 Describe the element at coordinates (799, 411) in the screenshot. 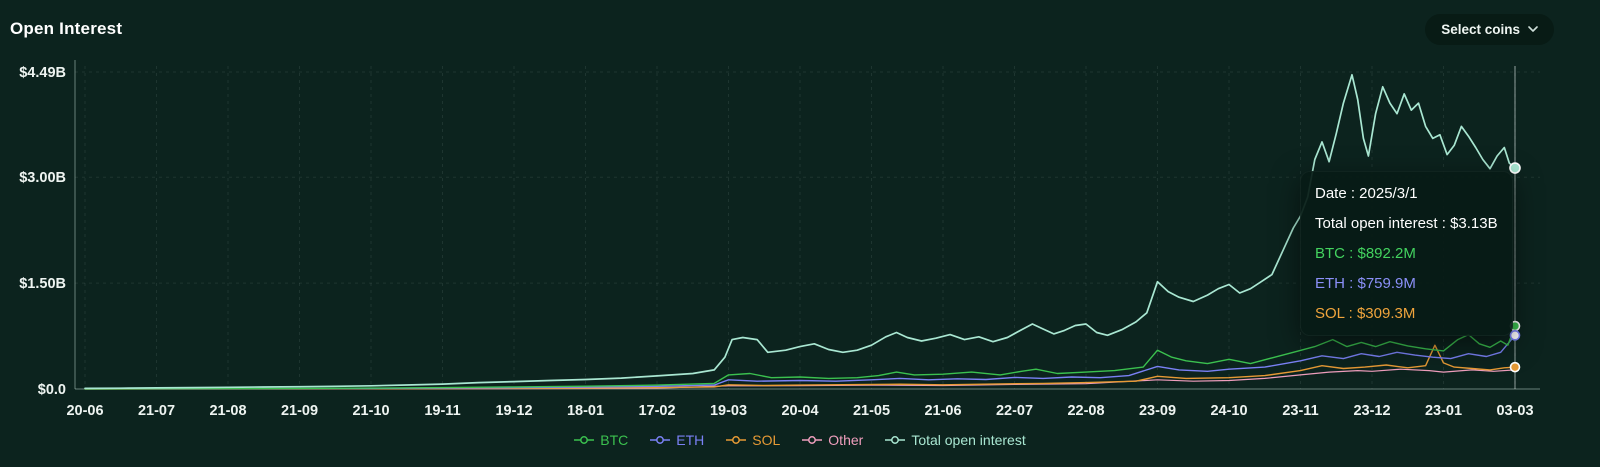

I see `x-tick-label: 20-04` at that location.